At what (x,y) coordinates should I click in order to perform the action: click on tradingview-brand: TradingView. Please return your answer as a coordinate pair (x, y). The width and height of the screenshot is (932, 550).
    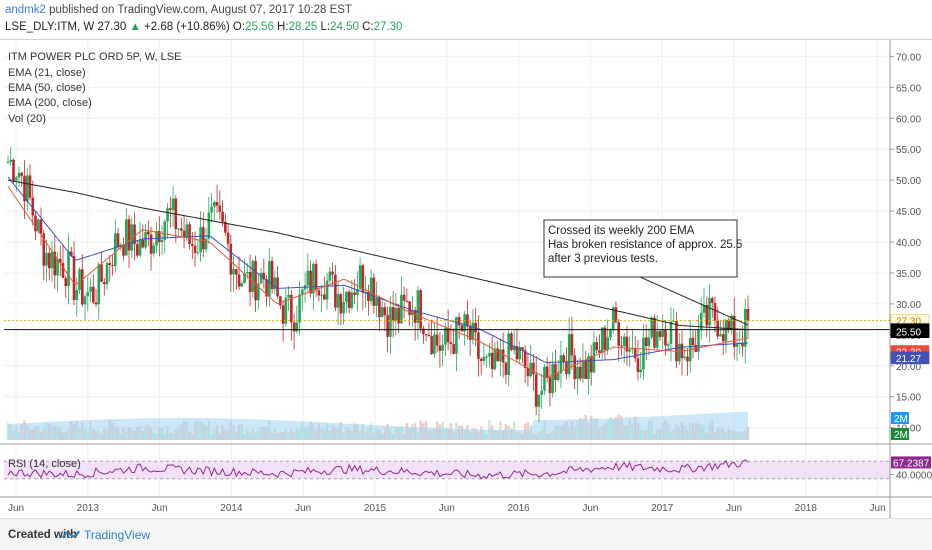
    Looking at the image, I should click on (106, 535).